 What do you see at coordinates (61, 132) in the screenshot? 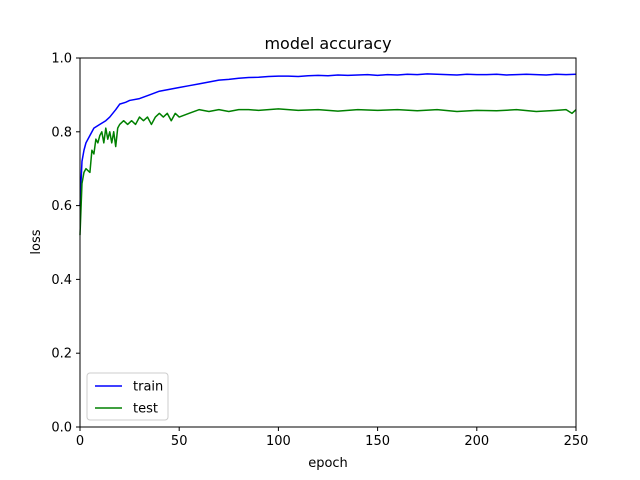
I see `y-tick-label: 0.8` at bounding box center [61, 132].